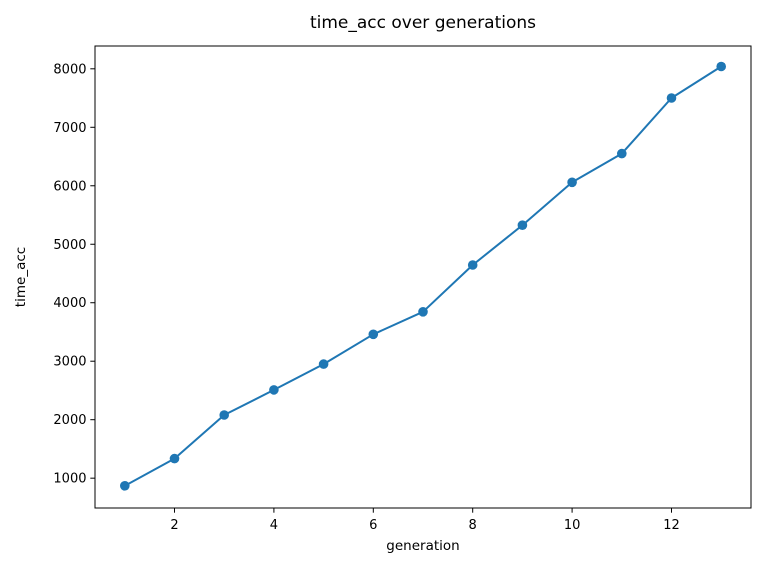  Describe the element at coordinates (69, 69) in the screenshot. I see `y-tick-label: 8000` at that location.